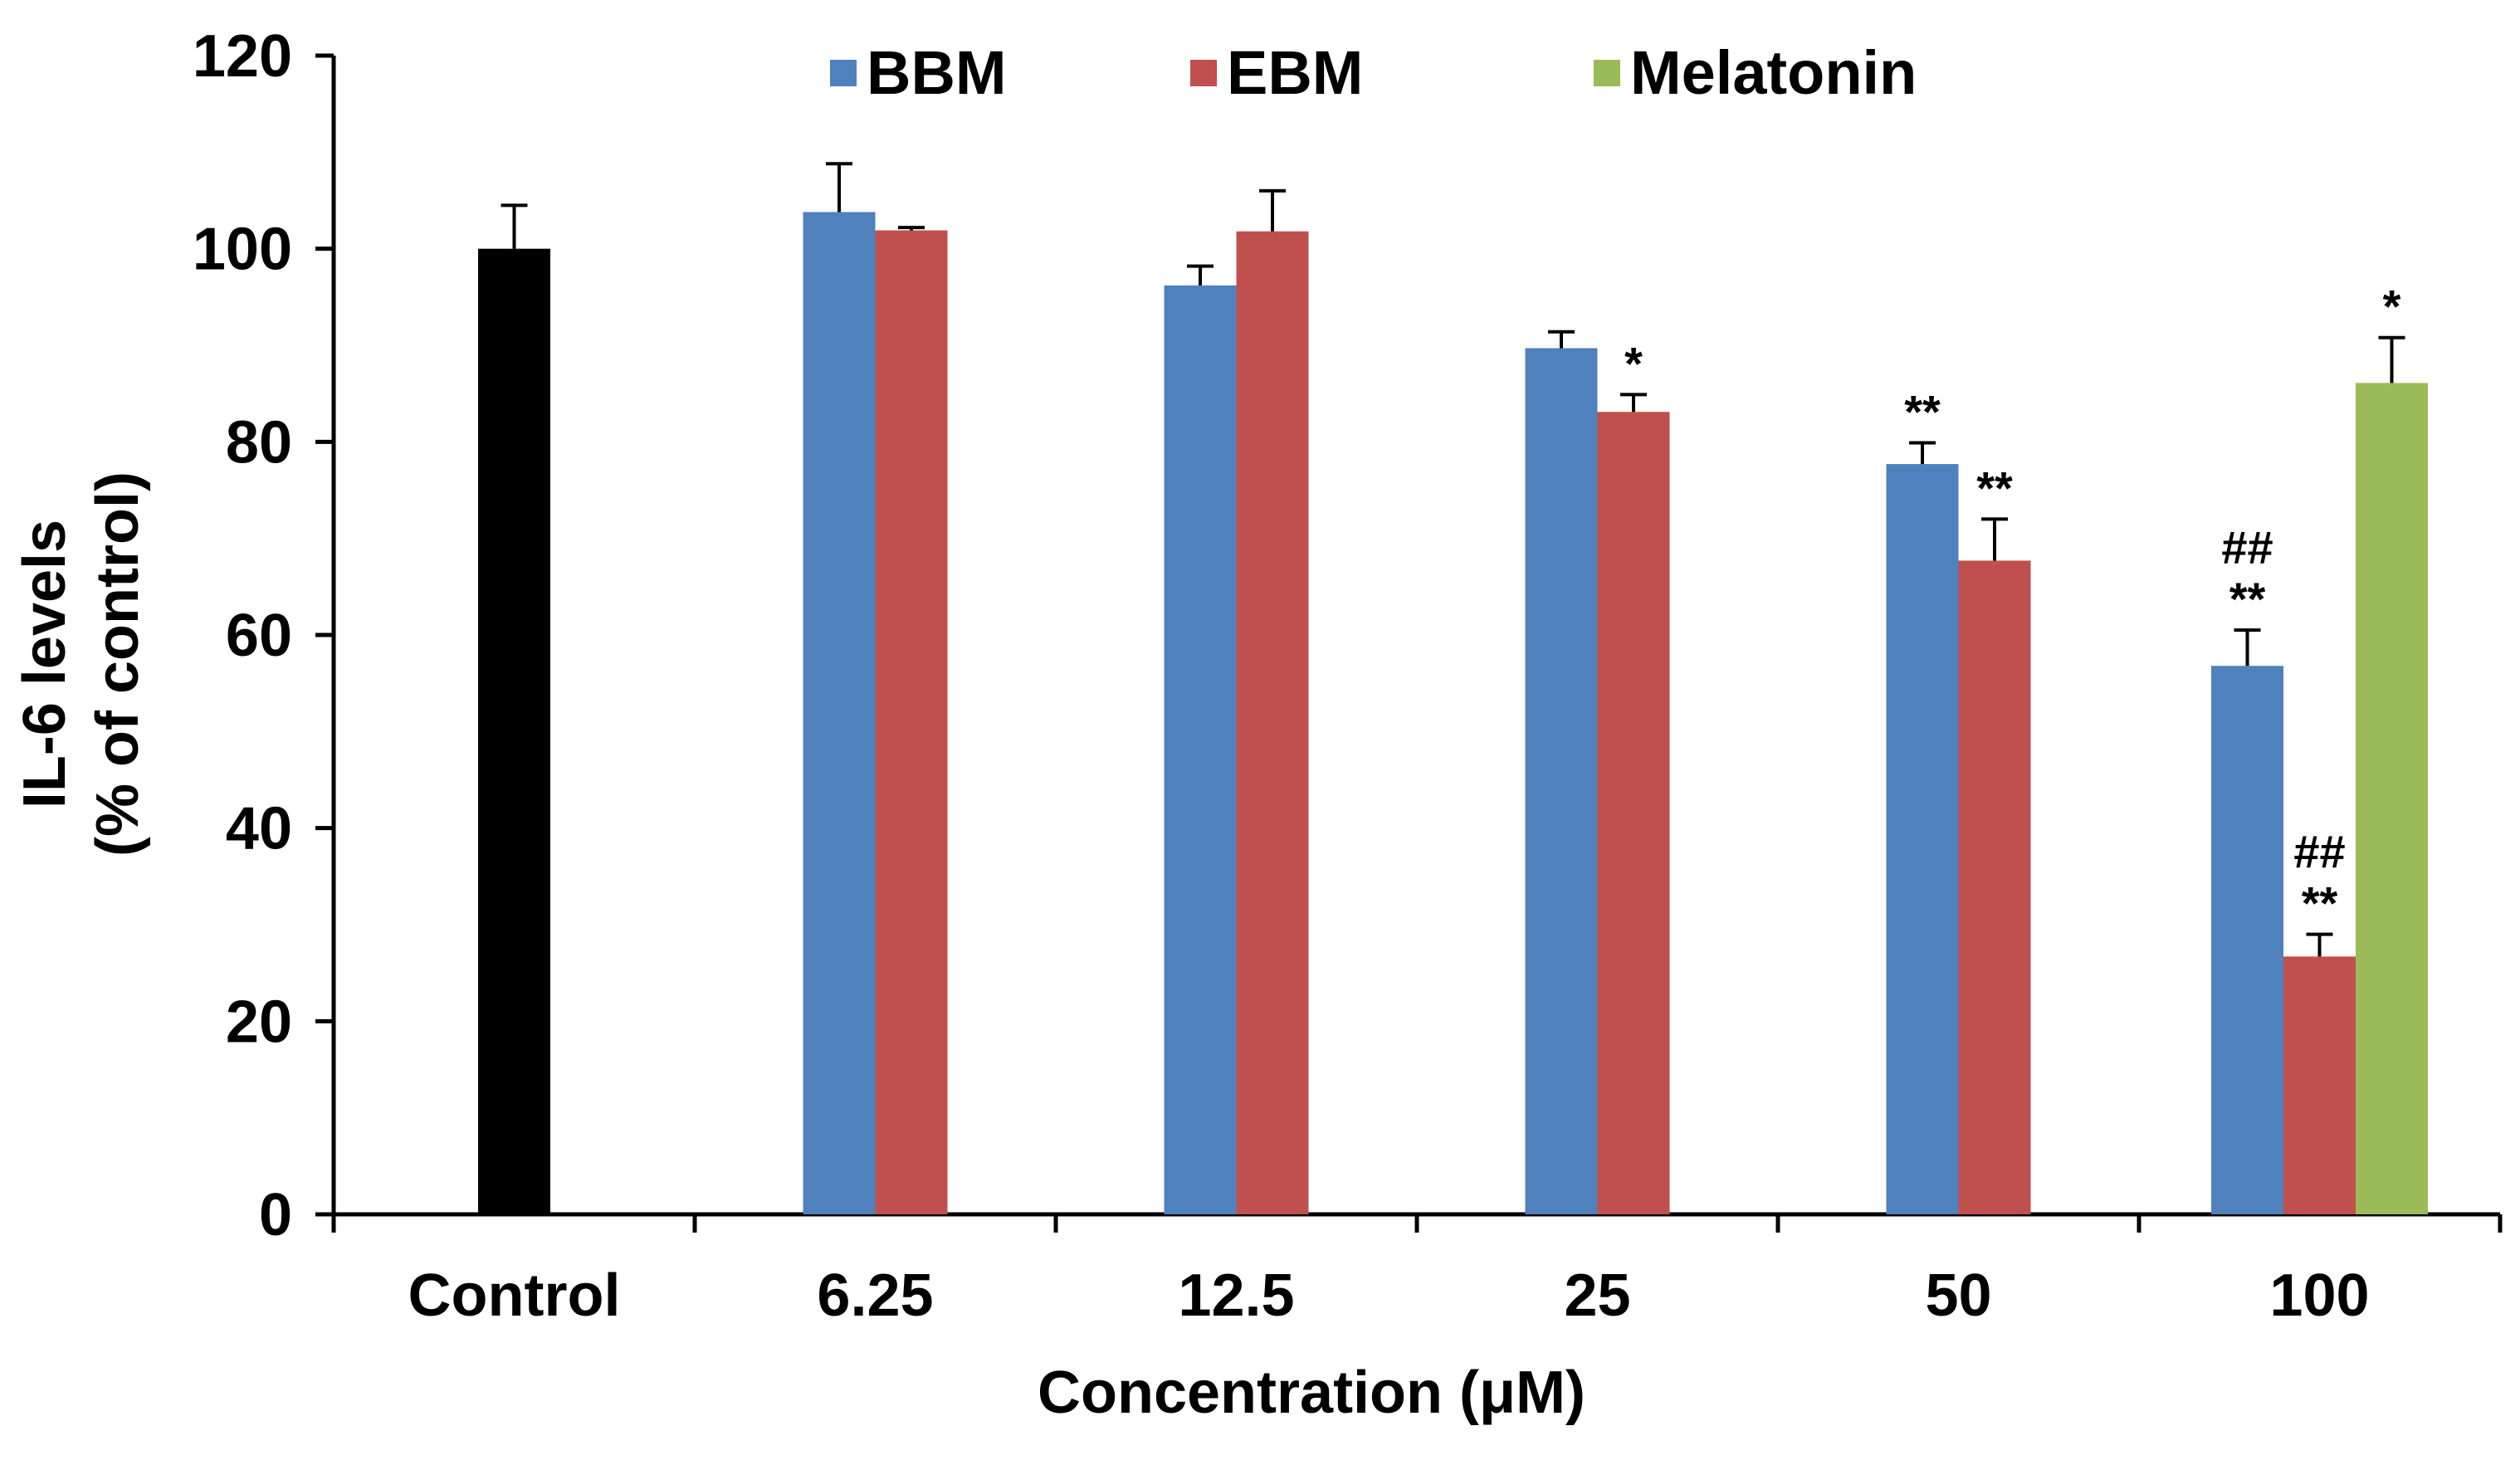 The width and height of the screenshot is (2520, 1465). I want to click on y-tick-label: 80, so click(259, 442).